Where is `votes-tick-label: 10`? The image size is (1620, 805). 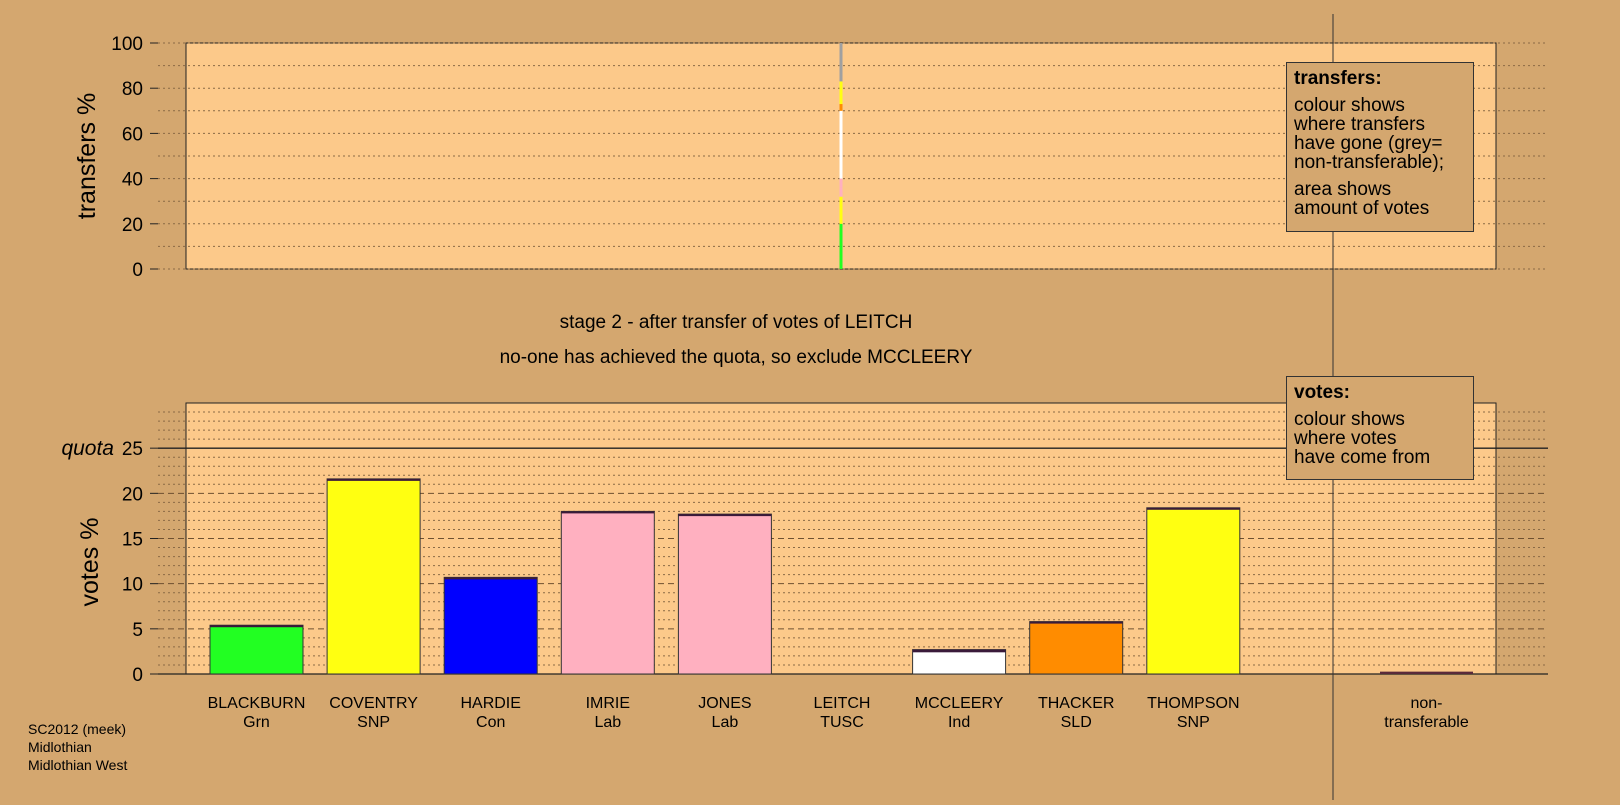 votes-tick-label: 10 is located at coordinates (132, 585).